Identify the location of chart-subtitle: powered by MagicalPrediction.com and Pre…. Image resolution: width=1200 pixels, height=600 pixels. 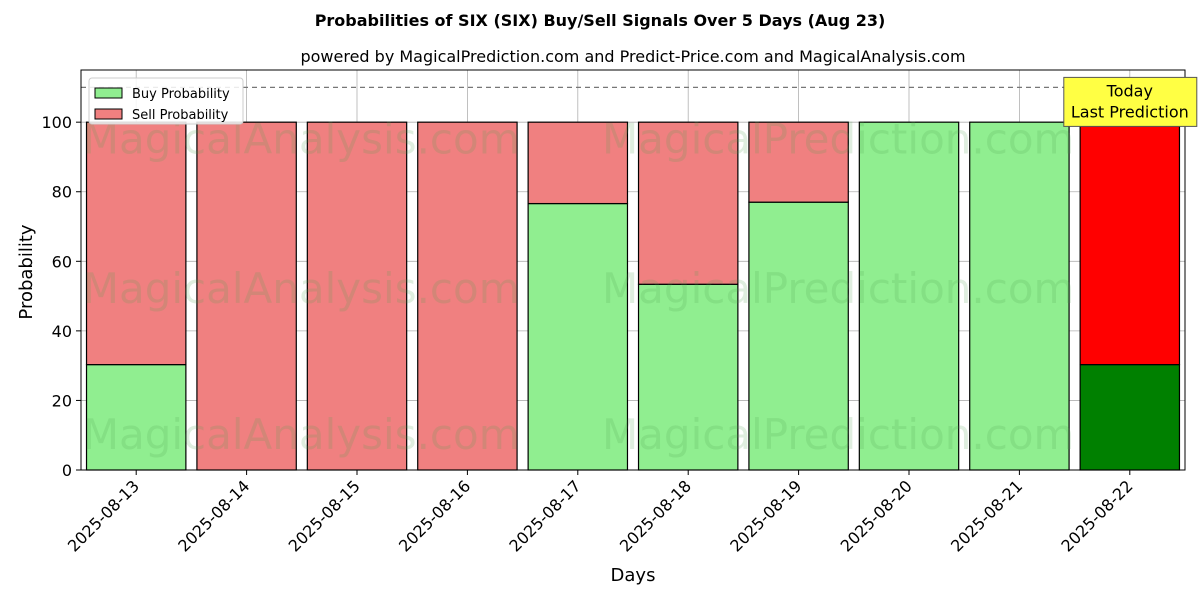
(632, 56).